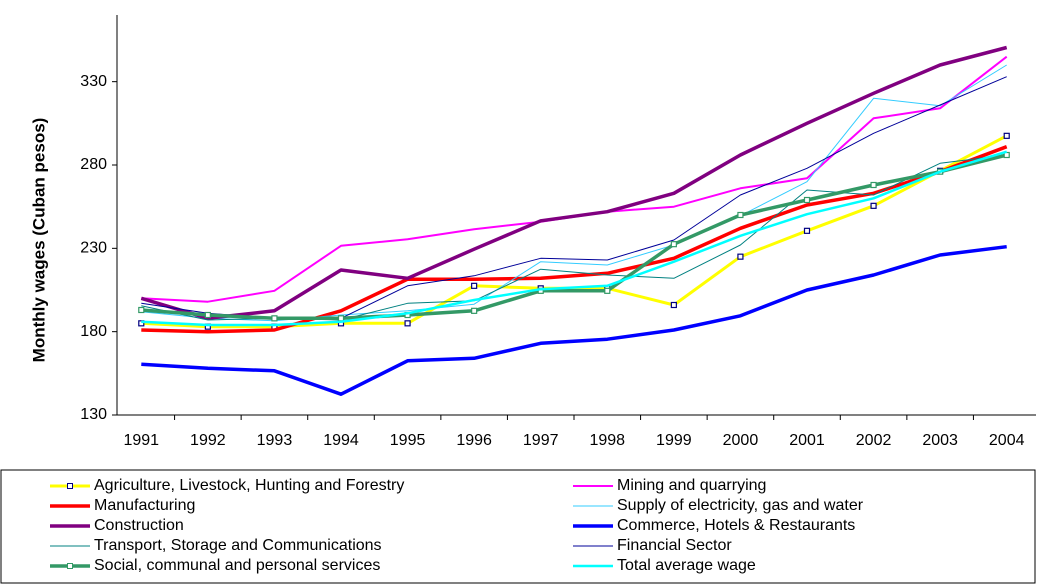  Describe the element at coordinates (275, 440) in the screenshot. I see `x-tick-label: 1993` at that location.